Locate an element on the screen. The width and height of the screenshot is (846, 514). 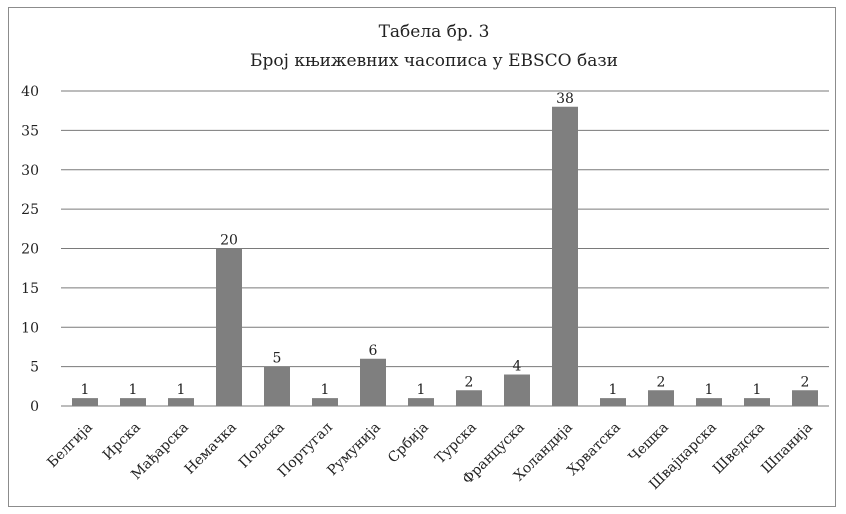
x-tick-label: Турска is located at coordinates (456, 444).